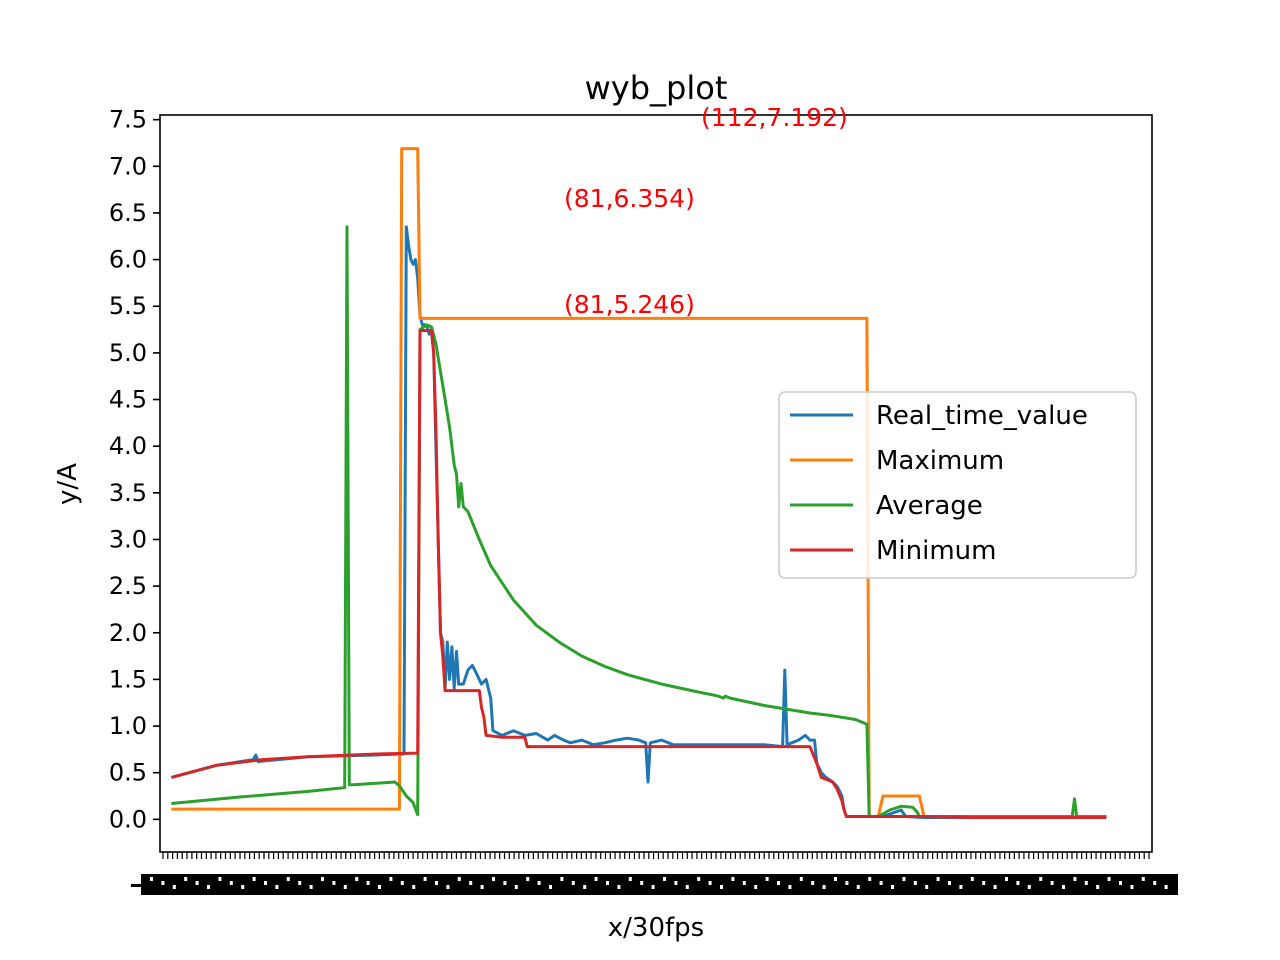 Image resolution: width=1280 pixels, height=960 pixels. I want to click on y-tick-label: 0.0, so click(128, 819).